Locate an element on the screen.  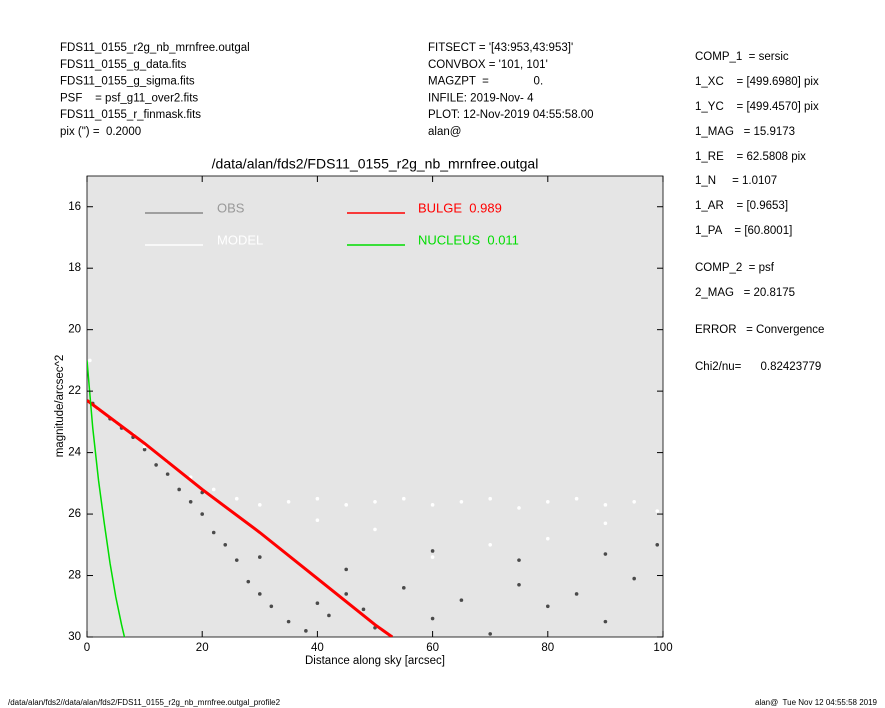
header-middle-line: alan@ is located at coordinates (444, 132).